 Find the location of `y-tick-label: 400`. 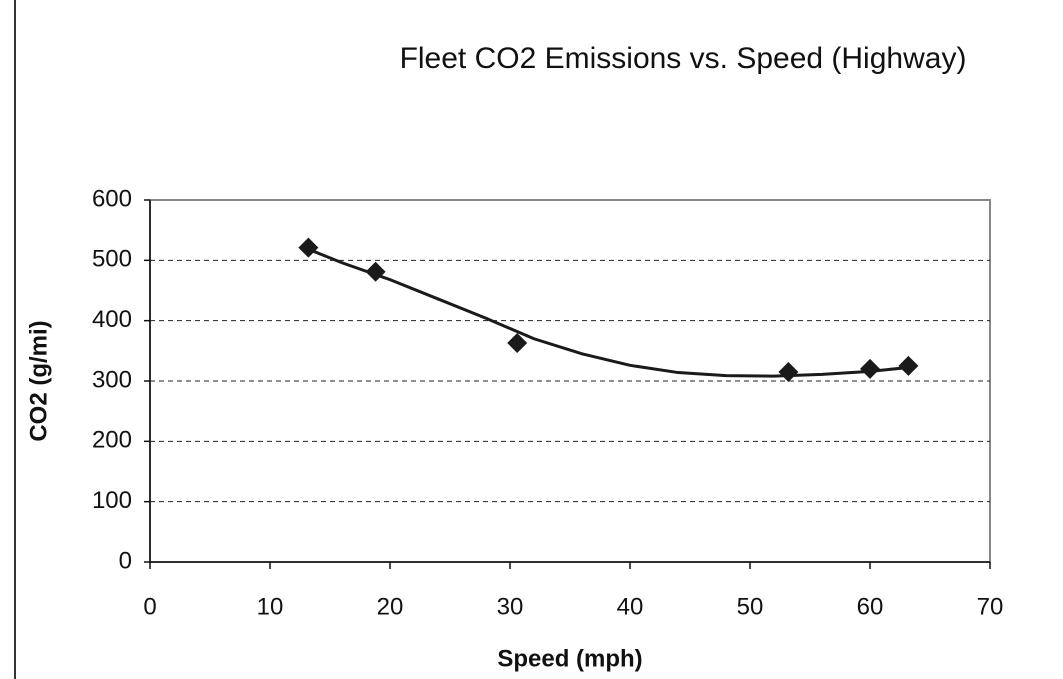

y-tick-label: 400 is located at coordinates (112, 319).